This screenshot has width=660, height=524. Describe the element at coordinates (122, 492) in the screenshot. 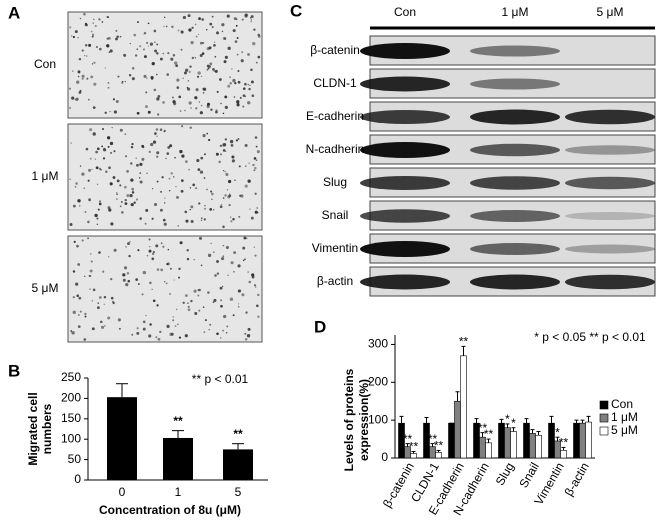

I see `x-tick-label: 0` at that location.